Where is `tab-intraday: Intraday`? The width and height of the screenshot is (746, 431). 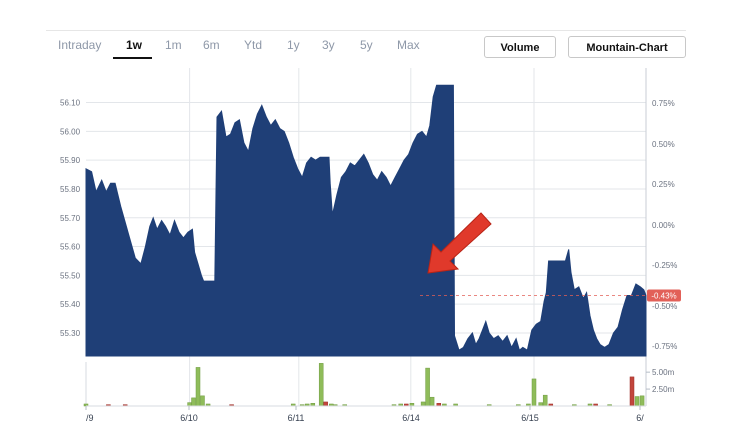
tab-intraday: Intraday is located at coordinates (80, 45).